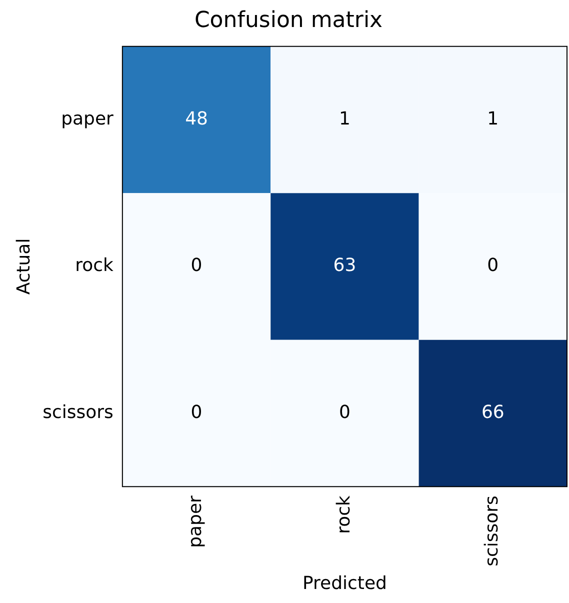 The image size is (569, 603). I want to click on x-axis-title: Predicted, so click(344, 583).